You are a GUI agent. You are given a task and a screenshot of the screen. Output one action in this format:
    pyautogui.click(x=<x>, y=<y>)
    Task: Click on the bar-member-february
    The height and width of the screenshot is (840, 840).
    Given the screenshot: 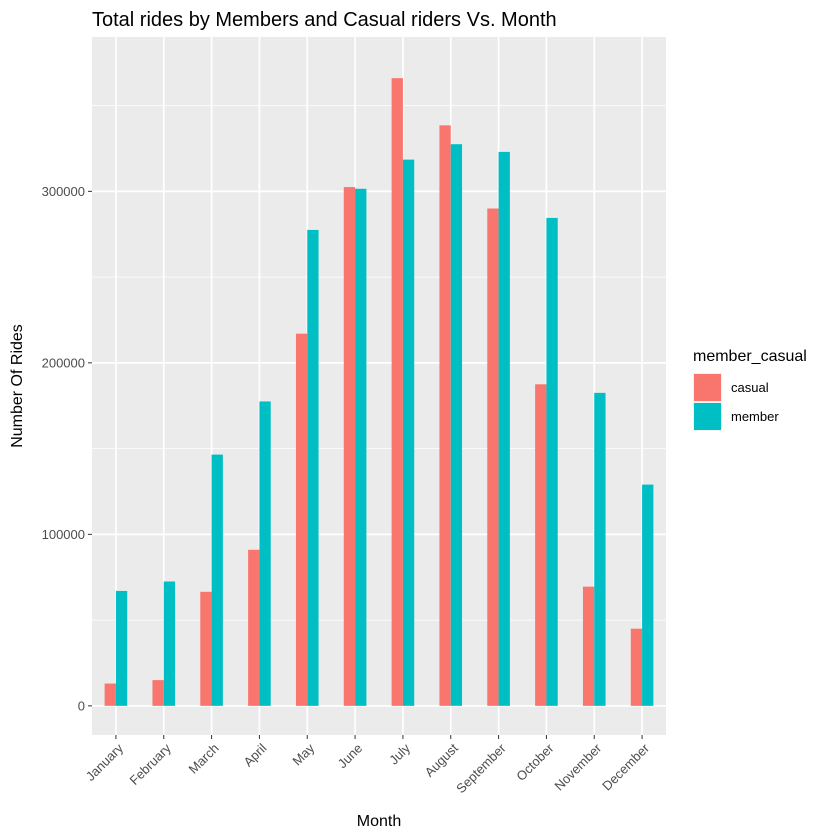 What is the action you would take?
    pyautogui.click(x=169, y=643)
    